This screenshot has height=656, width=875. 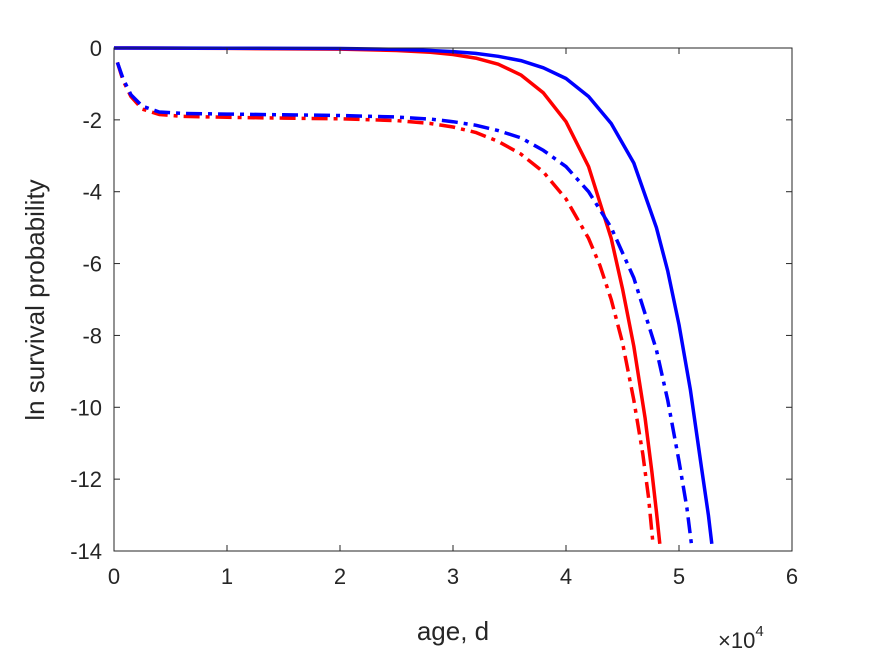 What do you see at coordinates (92, 264) in the screenshot?
I see `y-tick-label: -6` at bounding box center [92, 264].